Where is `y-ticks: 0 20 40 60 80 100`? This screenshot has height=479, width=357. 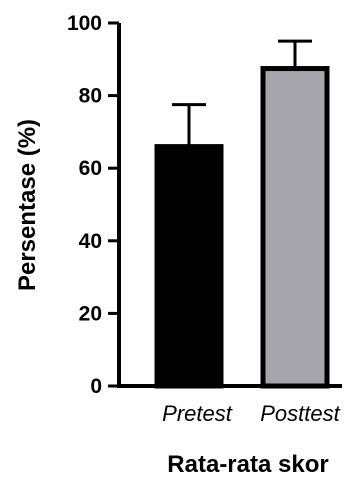 y-ticks: 0 20 40 60 80 100 is located at coordinates (93, 205).